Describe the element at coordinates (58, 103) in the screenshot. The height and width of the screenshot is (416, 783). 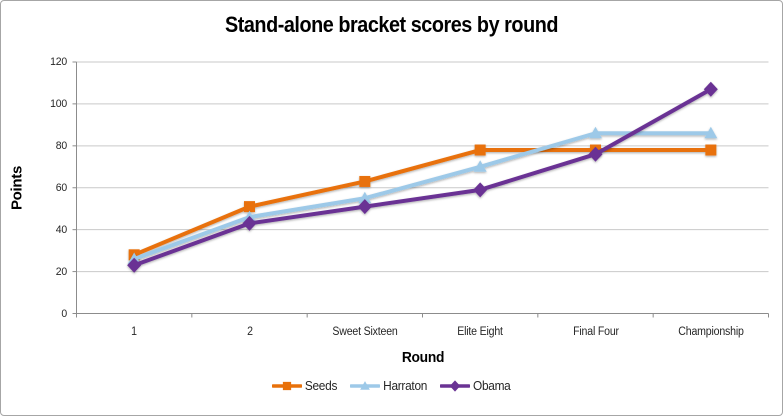
I see `y-tick-label: 100` at that location.